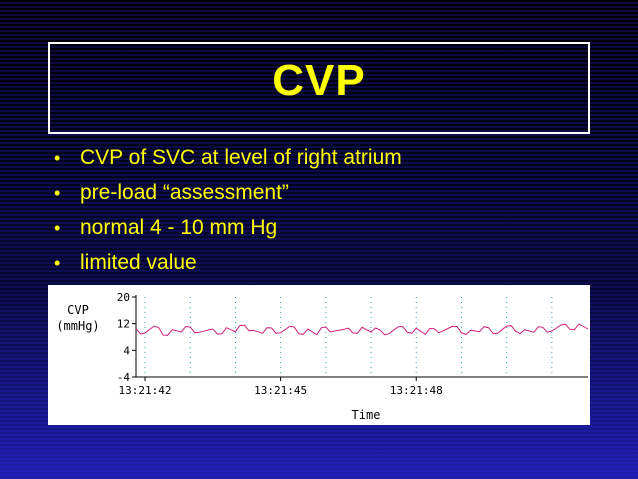  I want to click on y-axis-label-line2: (mmHg), so click(77, 326).